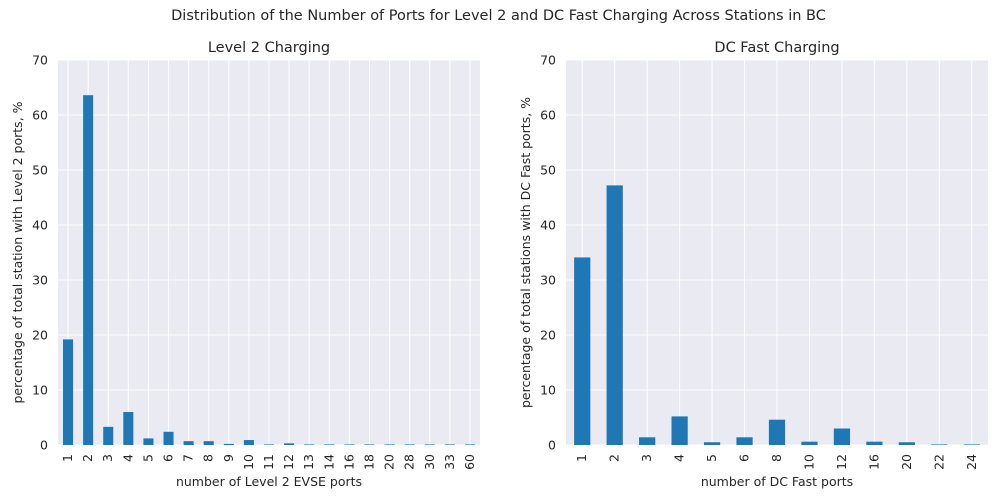 This screenshot has height=498, width=997. Describe the element at coordinates (449, 462) in the screenshot. I see `x-tick-label: 33` at that location.